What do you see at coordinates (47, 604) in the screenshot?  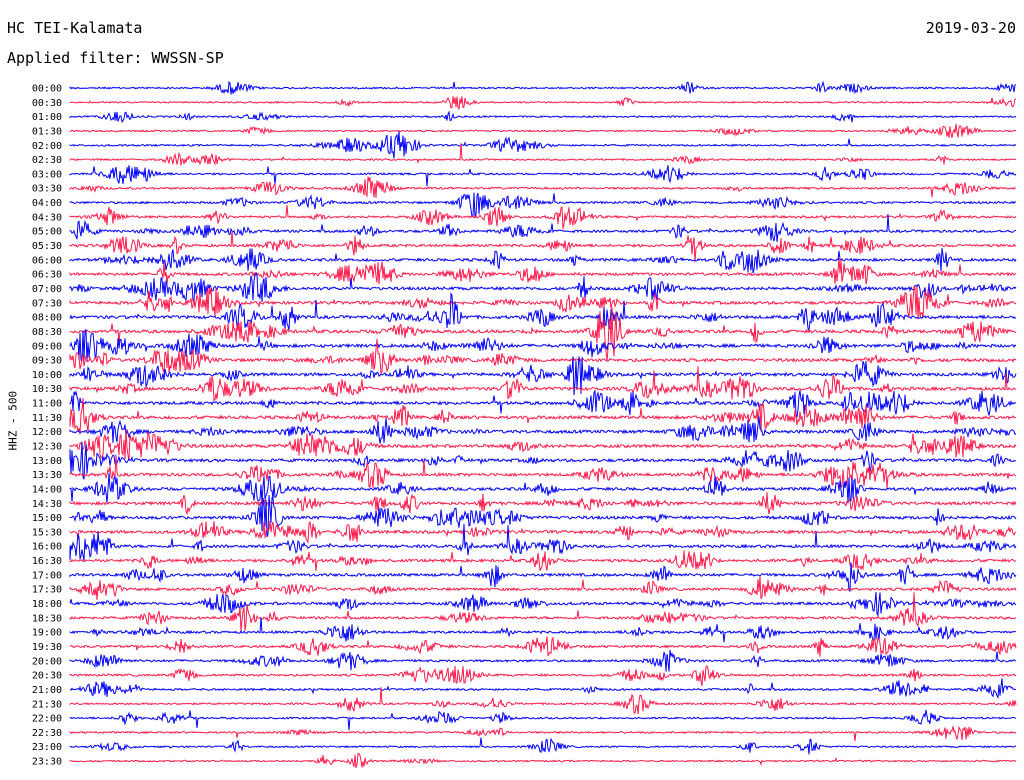 I see `time-tick-1800: 18:00` at bounding box center [47, 604].